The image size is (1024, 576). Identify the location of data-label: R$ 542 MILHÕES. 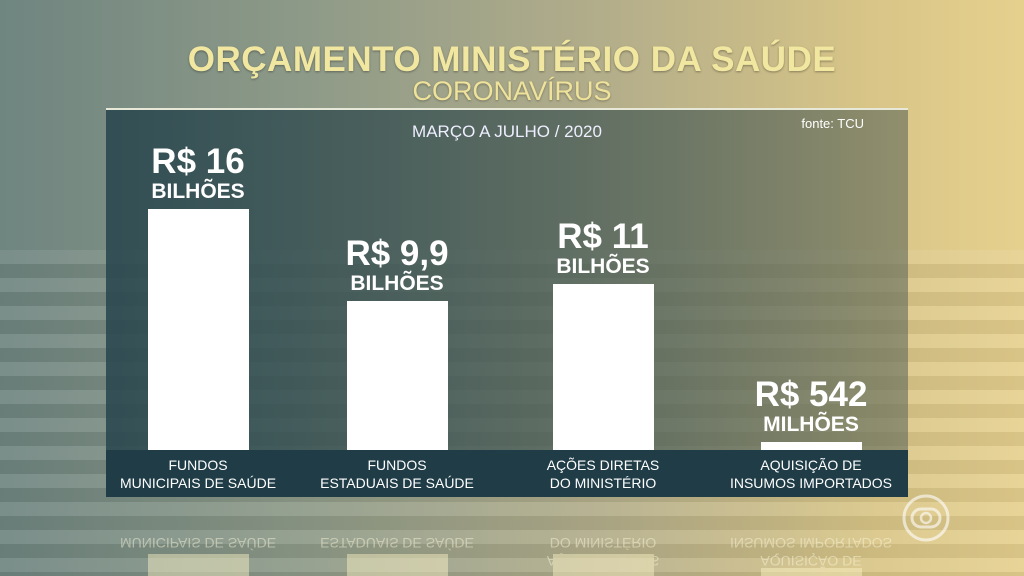
(811, 405).